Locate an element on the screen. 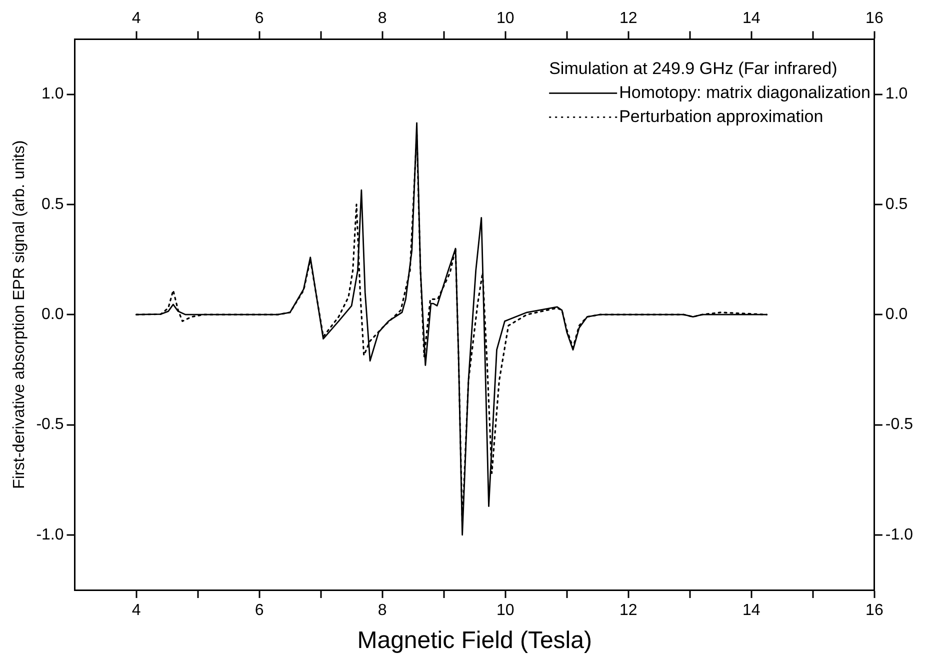 The image size is (932, 666). x2-tick-label: 10 is located at coordinates (505, 19).